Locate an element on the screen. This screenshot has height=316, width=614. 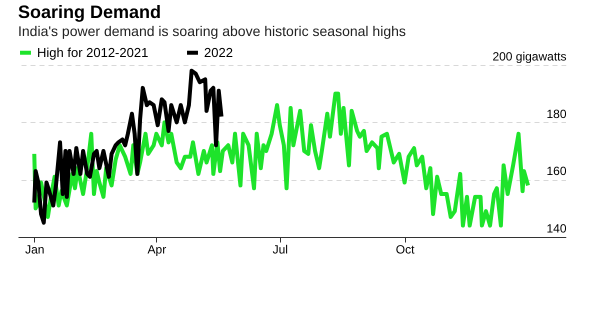
x-tick-label: Jul is located at coordinates (280, 249).